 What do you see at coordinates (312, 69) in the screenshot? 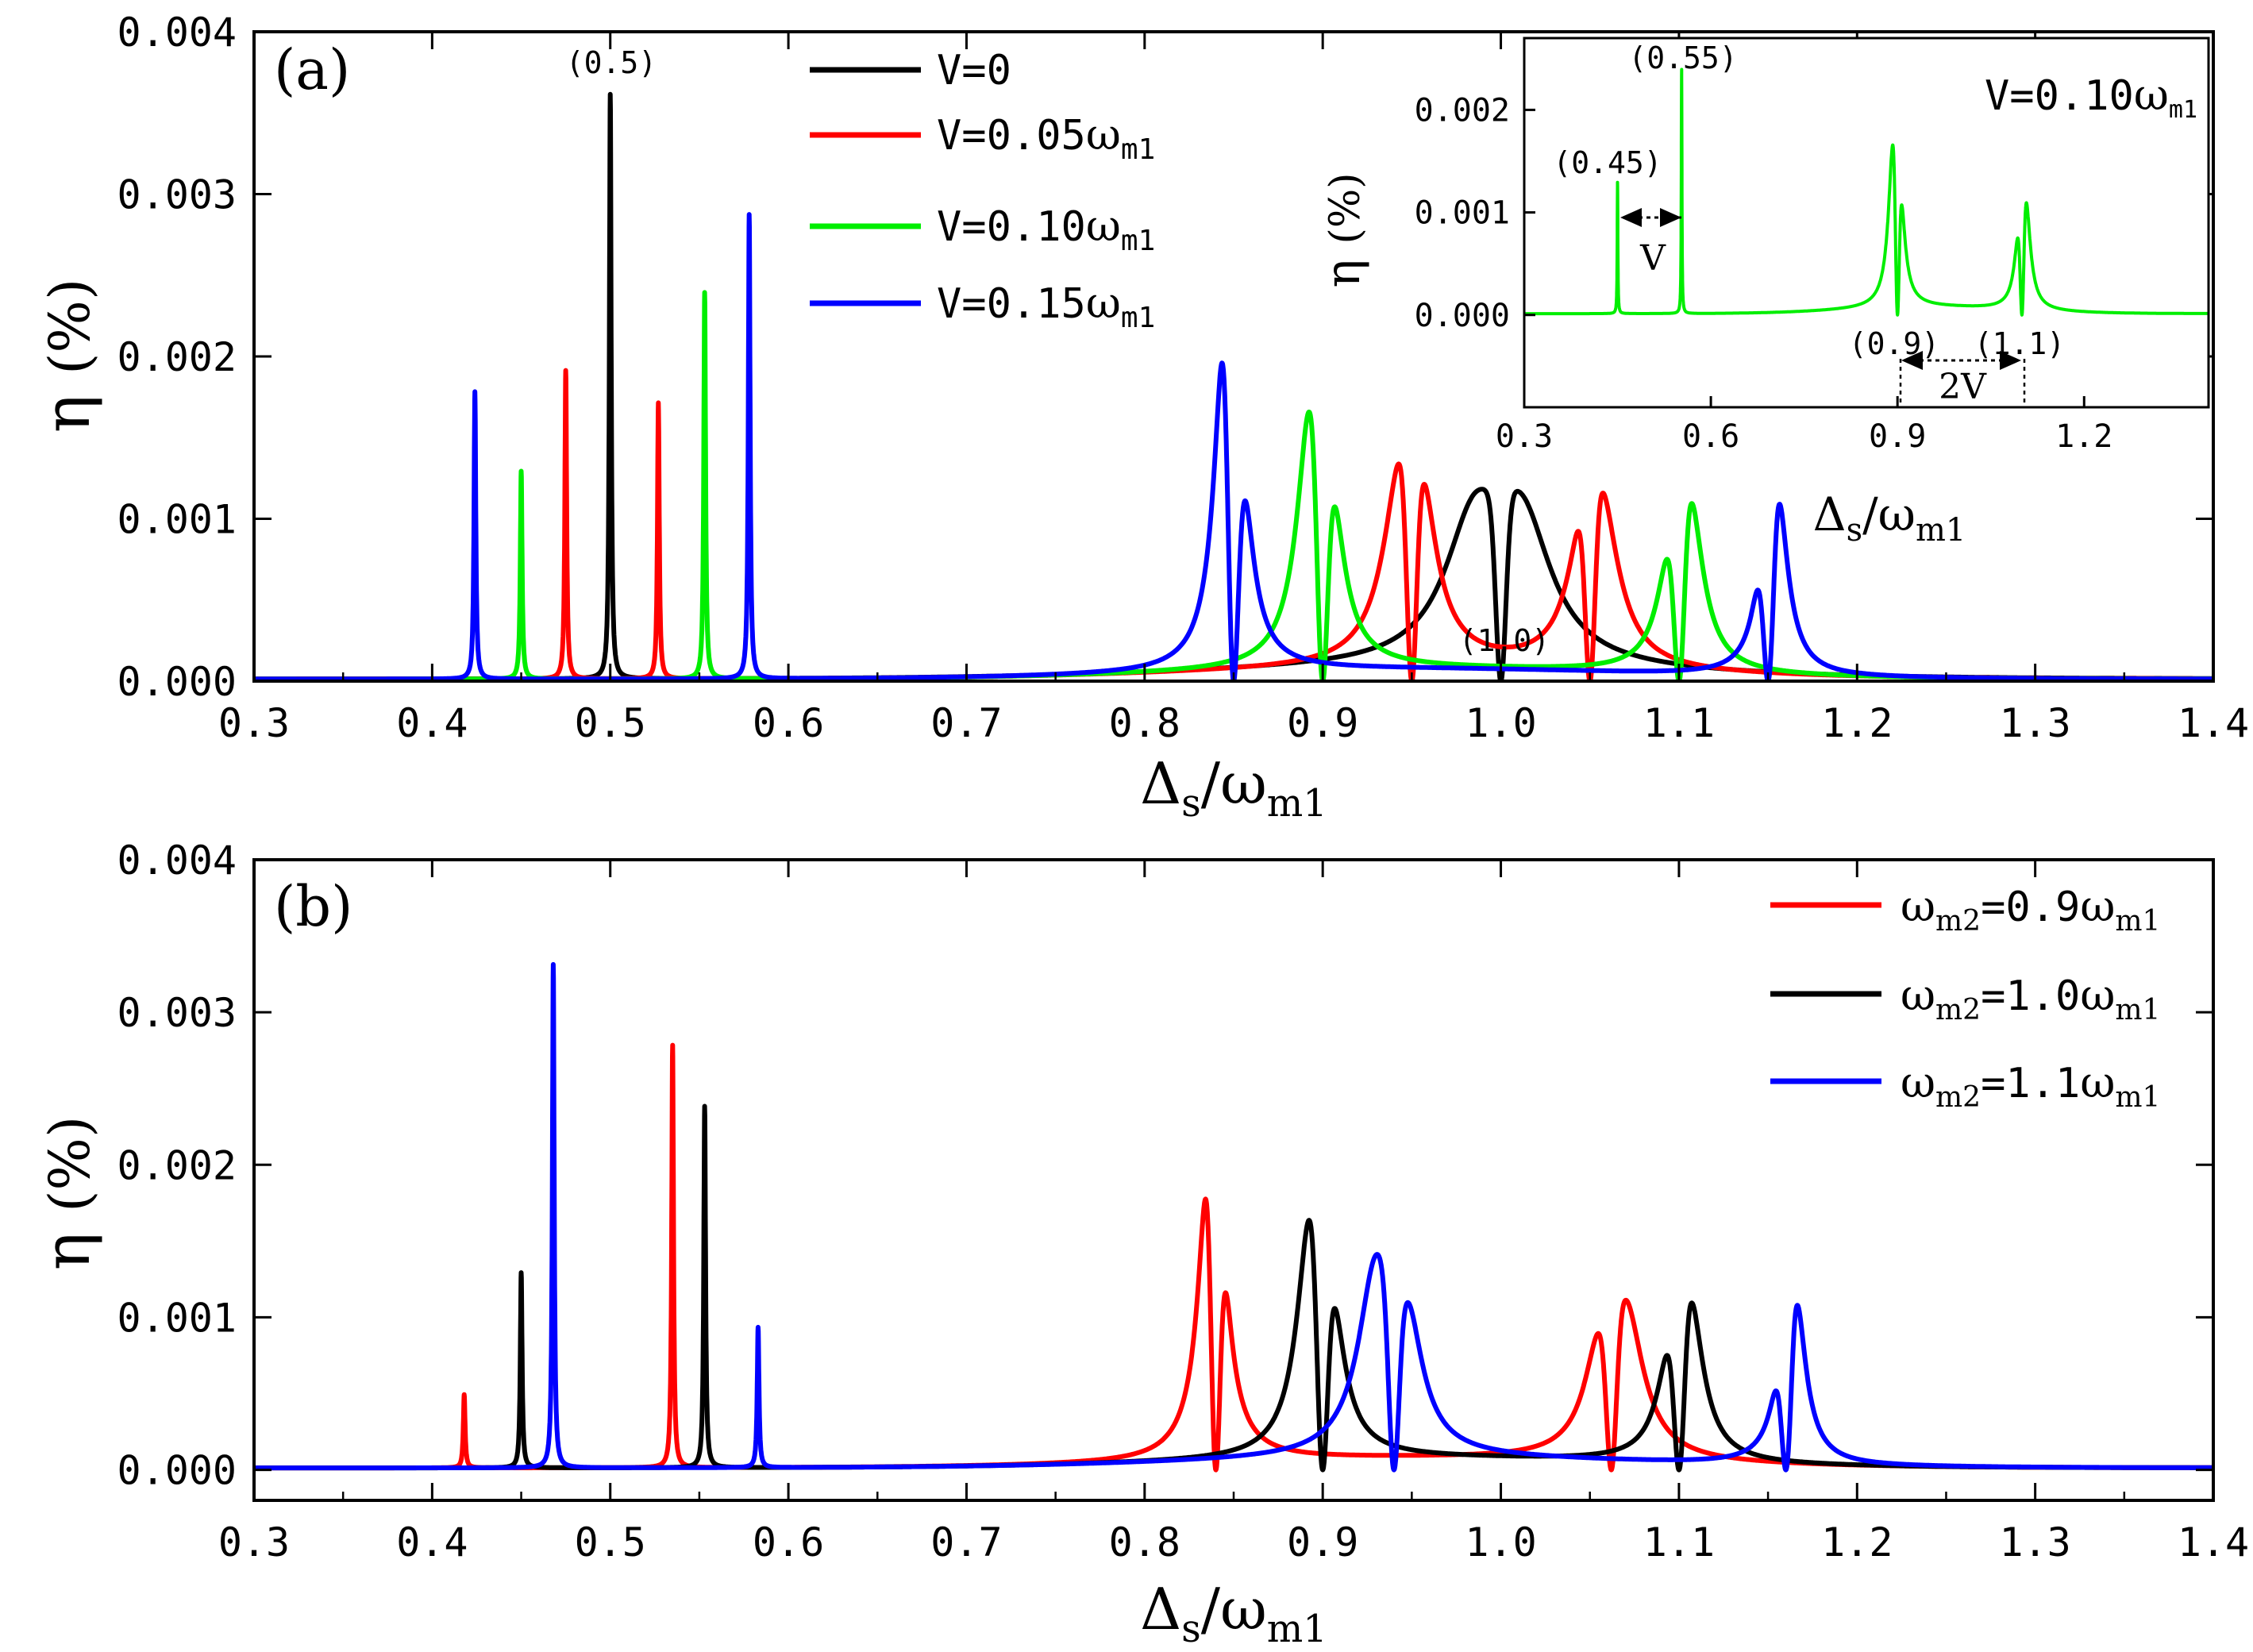
I see `panel-a-label: (a)` at bounding box center [312, 69].